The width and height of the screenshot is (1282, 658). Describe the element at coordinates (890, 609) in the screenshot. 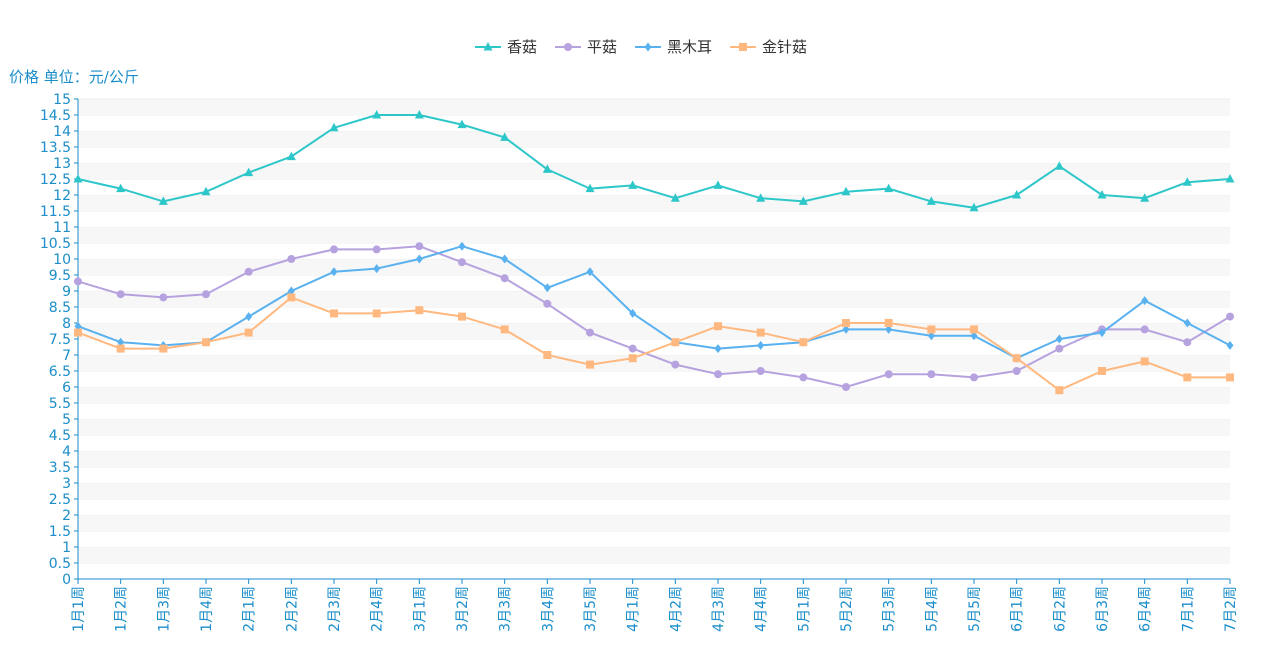

I see `x-tick-label: 5月3周` at that location.